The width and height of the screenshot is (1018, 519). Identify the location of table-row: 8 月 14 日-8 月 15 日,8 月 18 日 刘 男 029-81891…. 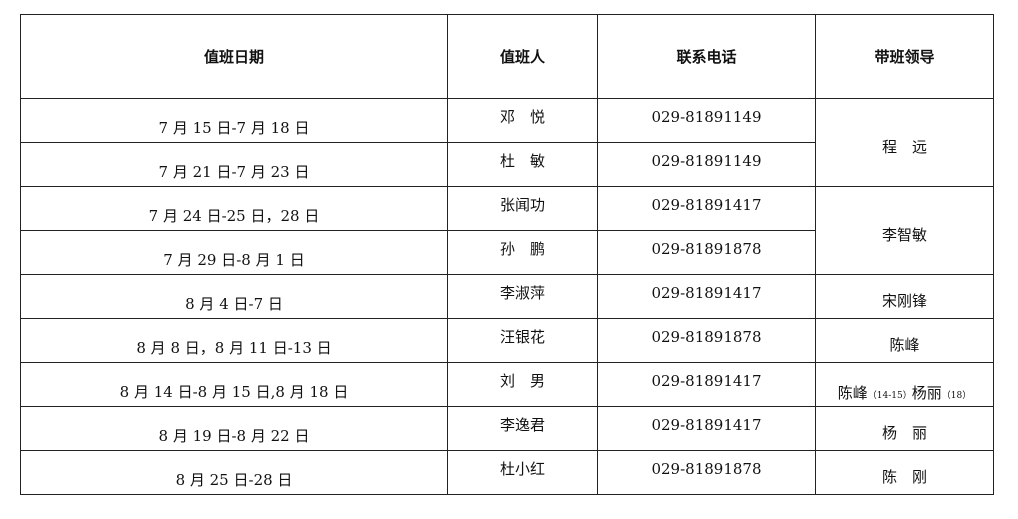
(507, 384).